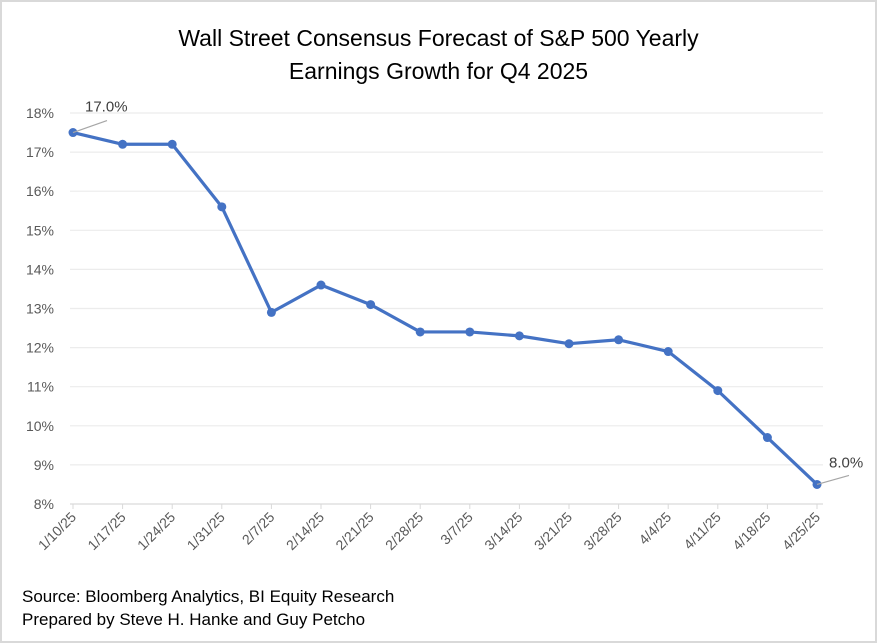  Describe the element at coordinates (503, 531) in the screenshot. I see `x-tick-label: 3/14/25` at that location.